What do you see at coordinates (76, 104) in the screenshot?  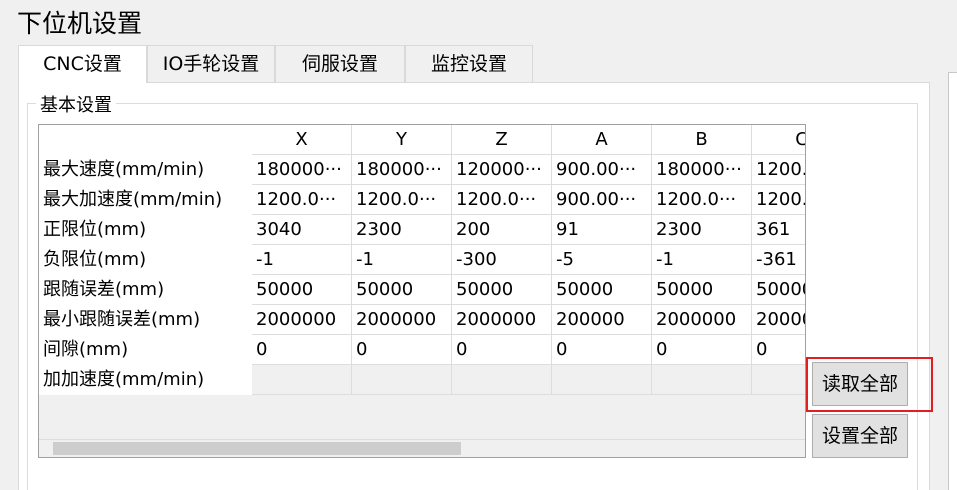 I see `group-title: 基本设置` at bounding box center [76, 104].